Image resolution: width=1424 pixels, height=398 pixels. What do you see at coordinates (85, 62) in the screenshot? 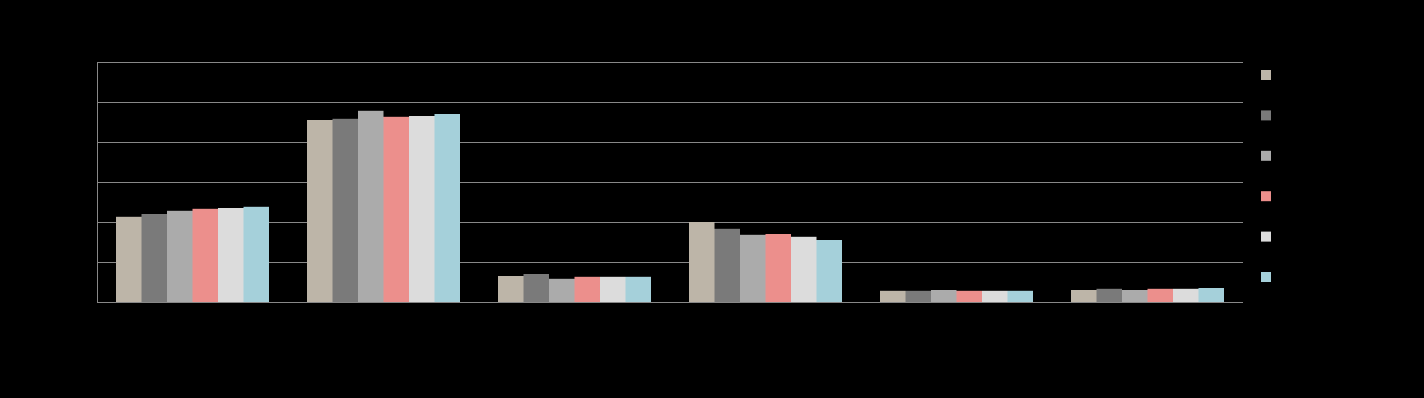
I see `y-tick-label: 6` at bounding box center [85, 62].